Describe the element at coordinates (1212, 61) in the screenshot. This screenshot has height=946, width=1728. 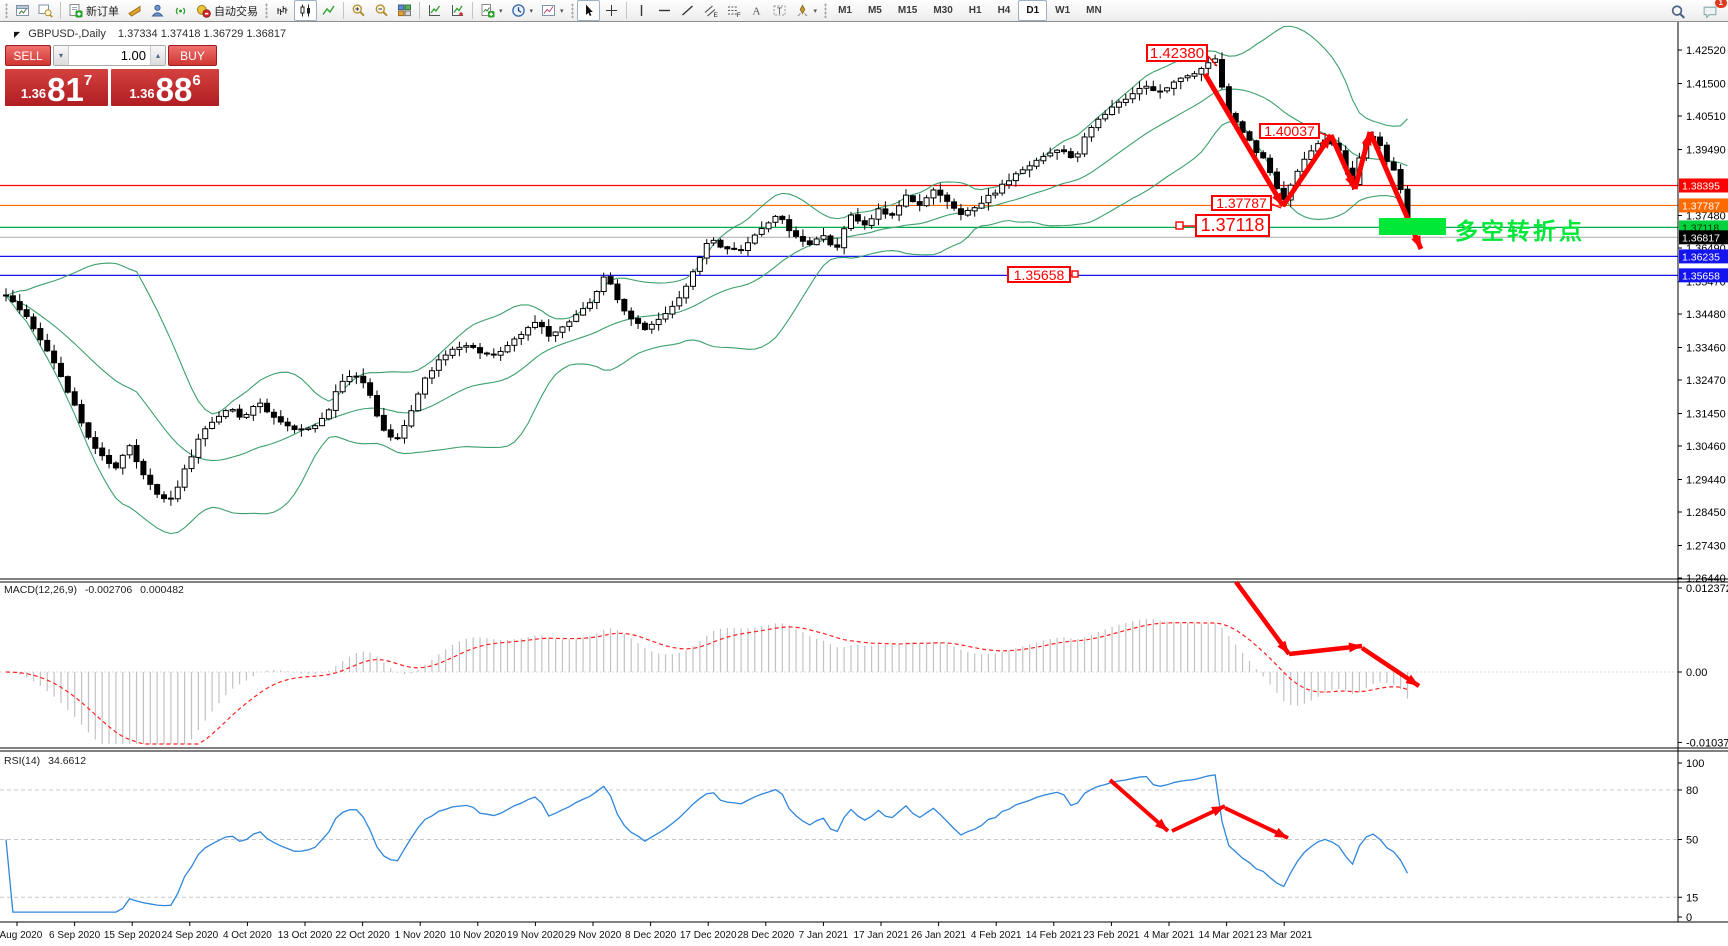
I see `annotation-leader` at that location.